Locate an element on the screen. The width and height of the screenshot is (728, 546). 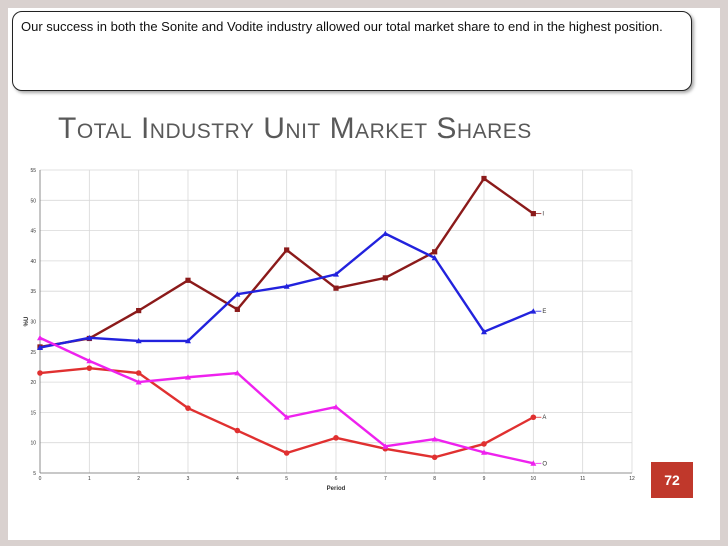
x-tick-label: 5 is located at coordinates (286, 479).